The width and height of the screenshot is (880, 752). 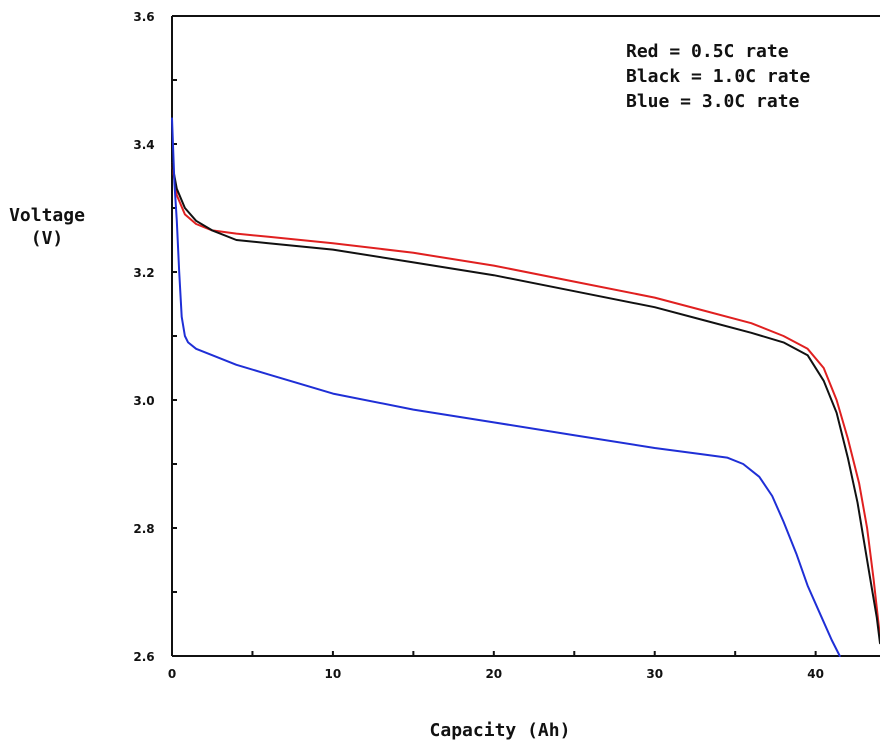 What do you see at coordinates (815, 674) in the screenshot?
I see `x-tick-label: 40` at bounding box center [815, 674].